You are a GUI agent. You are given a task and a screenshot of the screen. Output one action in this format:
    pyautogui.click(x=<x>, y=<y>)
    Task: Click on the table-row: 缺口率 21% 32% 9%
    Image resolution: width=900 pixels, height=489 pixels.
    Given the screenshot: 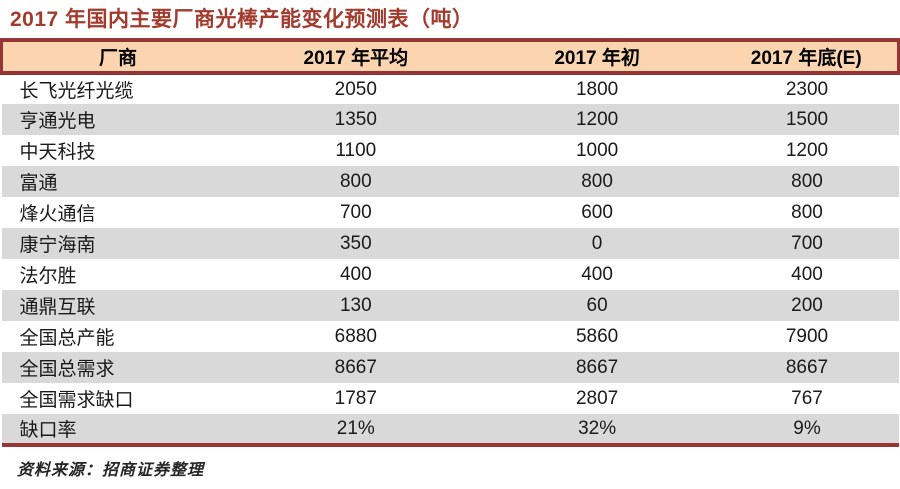 What is the action you would take?
    pyautogui.click(x=450, y=430)
    